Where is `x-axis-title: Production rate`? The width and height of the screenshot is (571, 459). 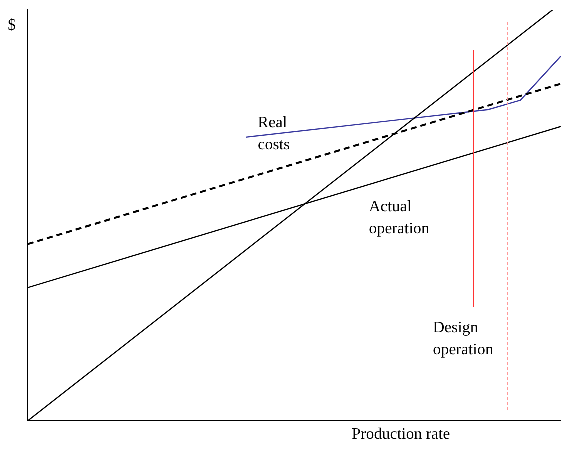
x-axis-title: Production rate is located at coordinates (401, 435).